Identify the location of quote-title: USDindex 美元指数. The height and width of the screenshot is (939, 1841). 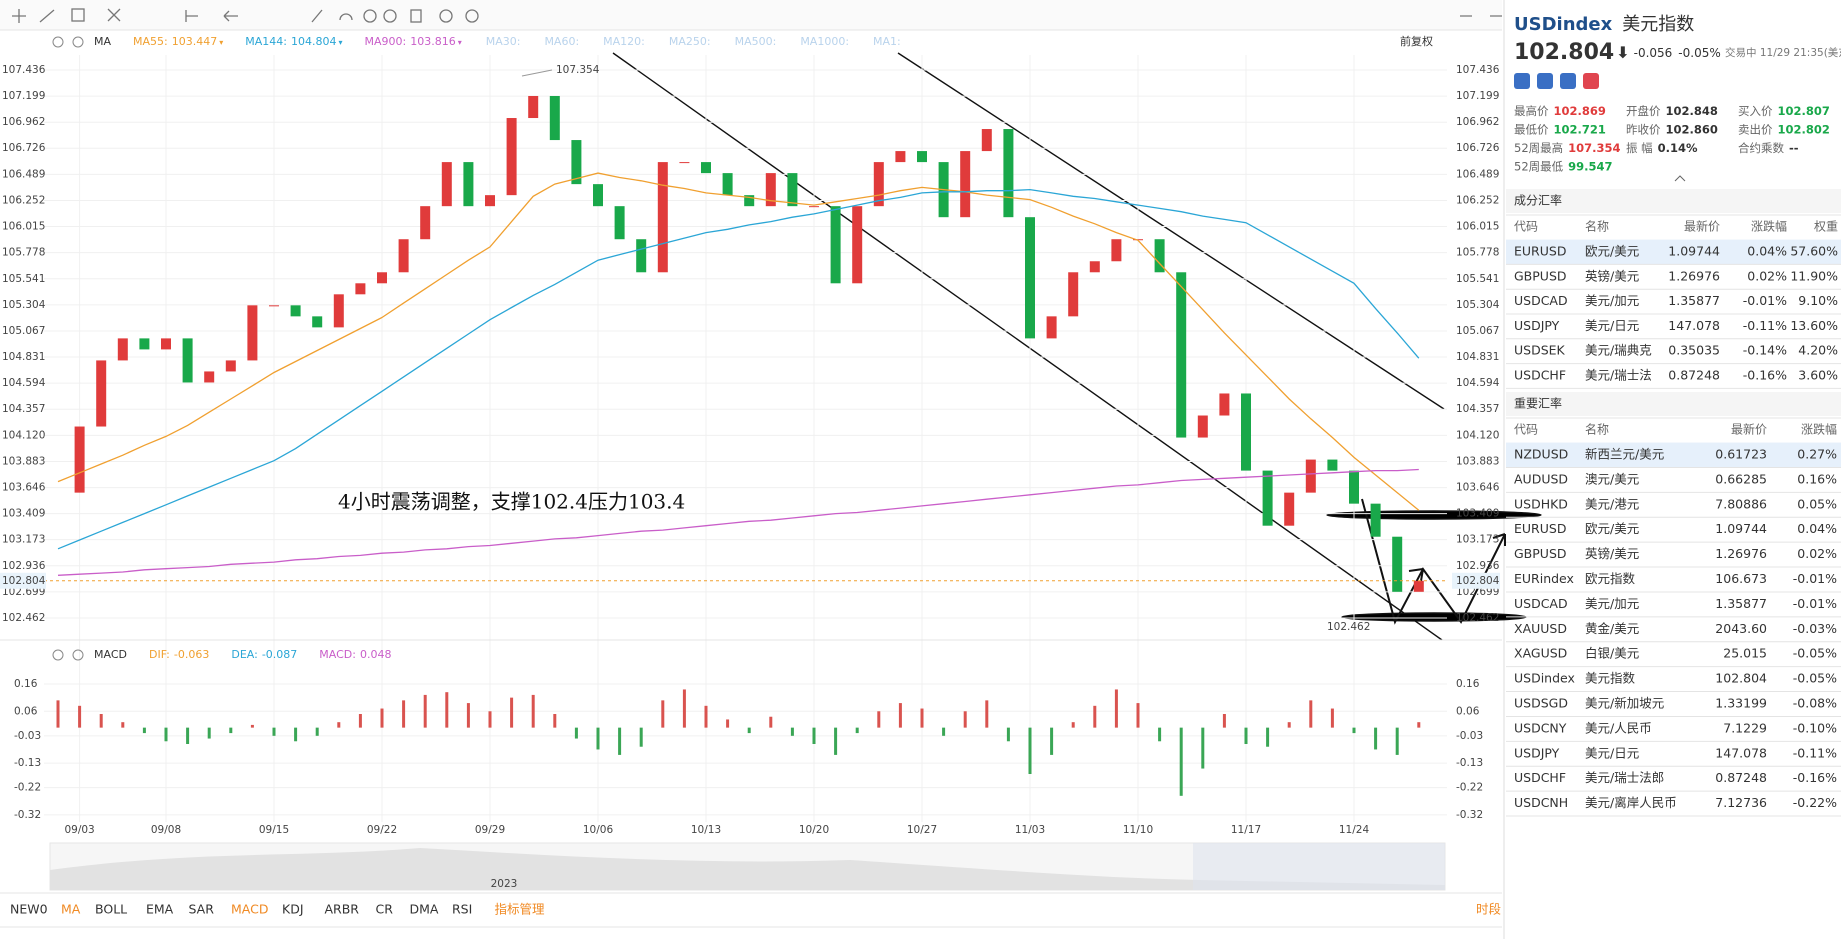
(1604, 24).